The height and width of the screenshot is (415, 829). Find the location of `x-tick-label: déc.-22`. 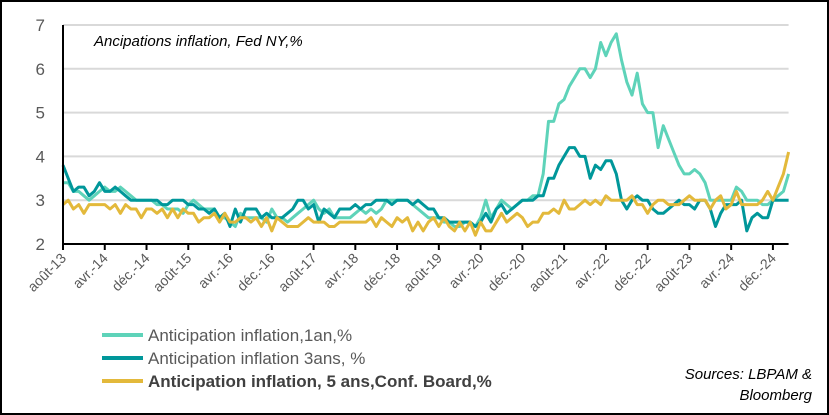

x-tick-label: déc.-22 is located at coordinates (631, 272).